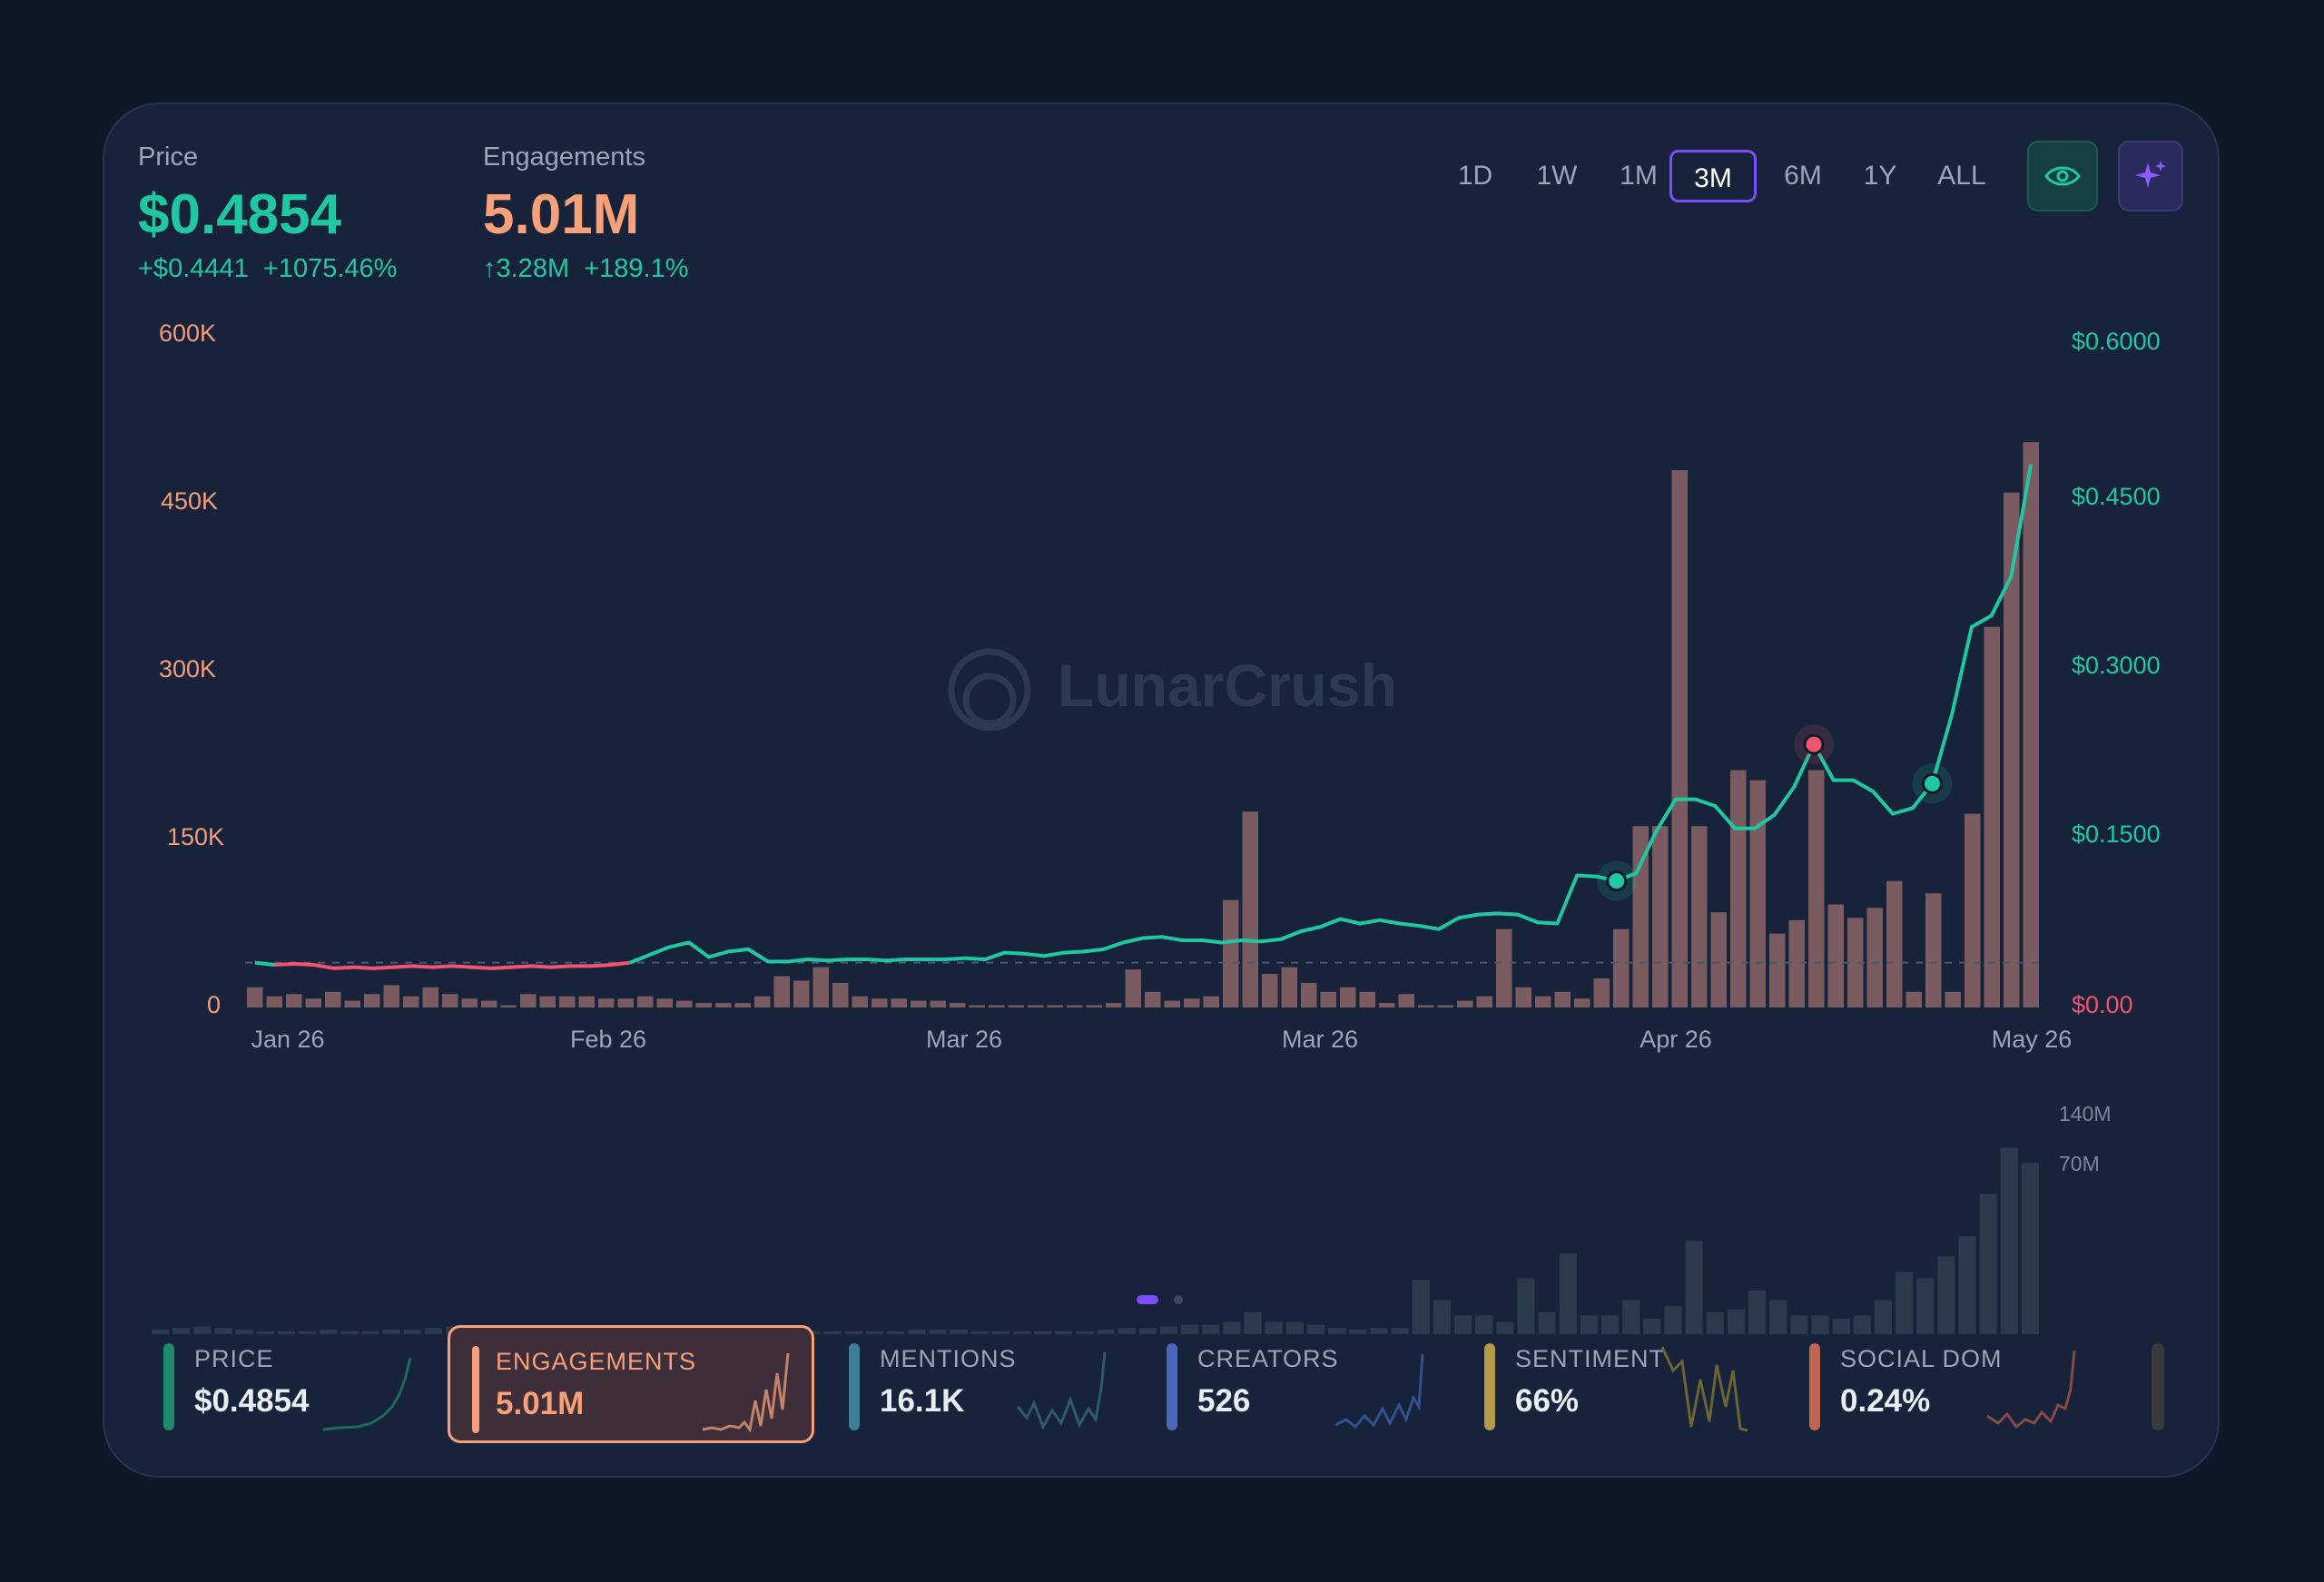 This screenshot has height=1582, width=2324. Describe the element at coordinates (1162, 1216) in the screenshot. I see `volume-chart` at that location.